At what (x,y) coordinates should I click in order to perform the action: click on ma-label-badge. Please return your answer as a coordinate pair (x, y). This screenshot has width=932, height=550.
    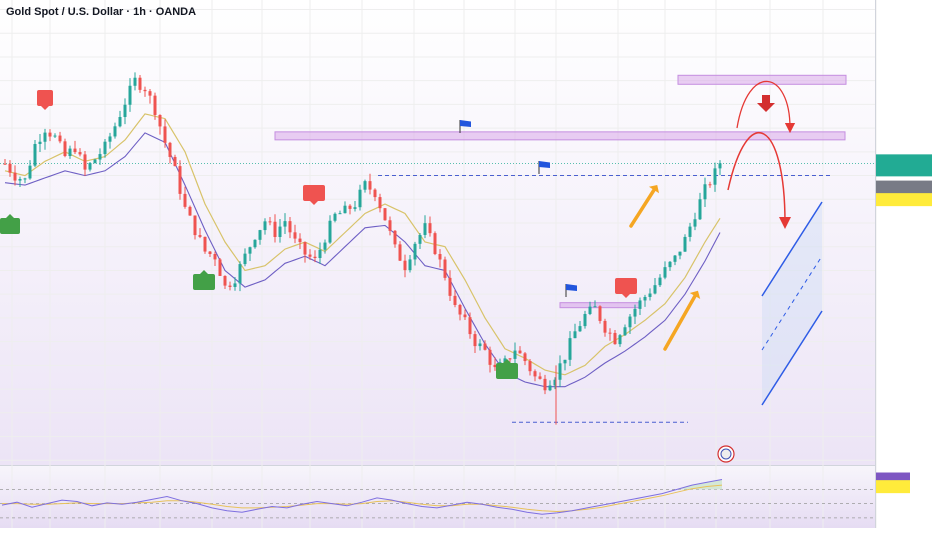
    Looking at the image, I should click on (904, 200).